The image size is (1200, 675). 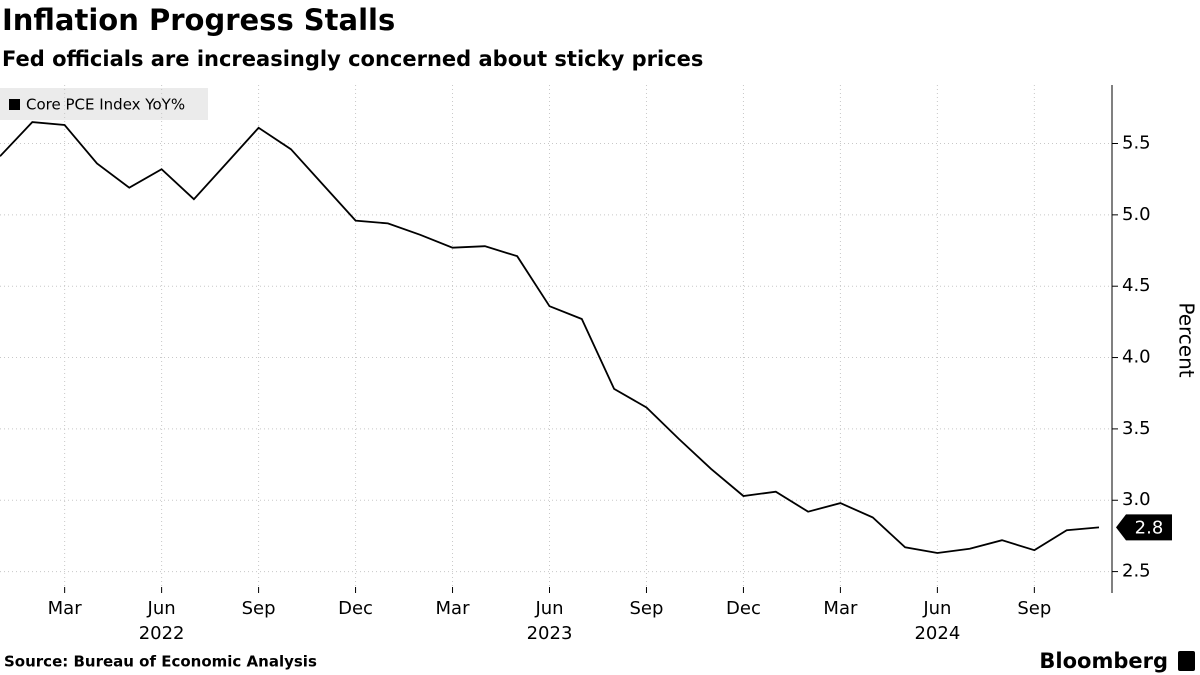 I want to click on y-tick-label: 5.5, so click(x=1136, y=143).